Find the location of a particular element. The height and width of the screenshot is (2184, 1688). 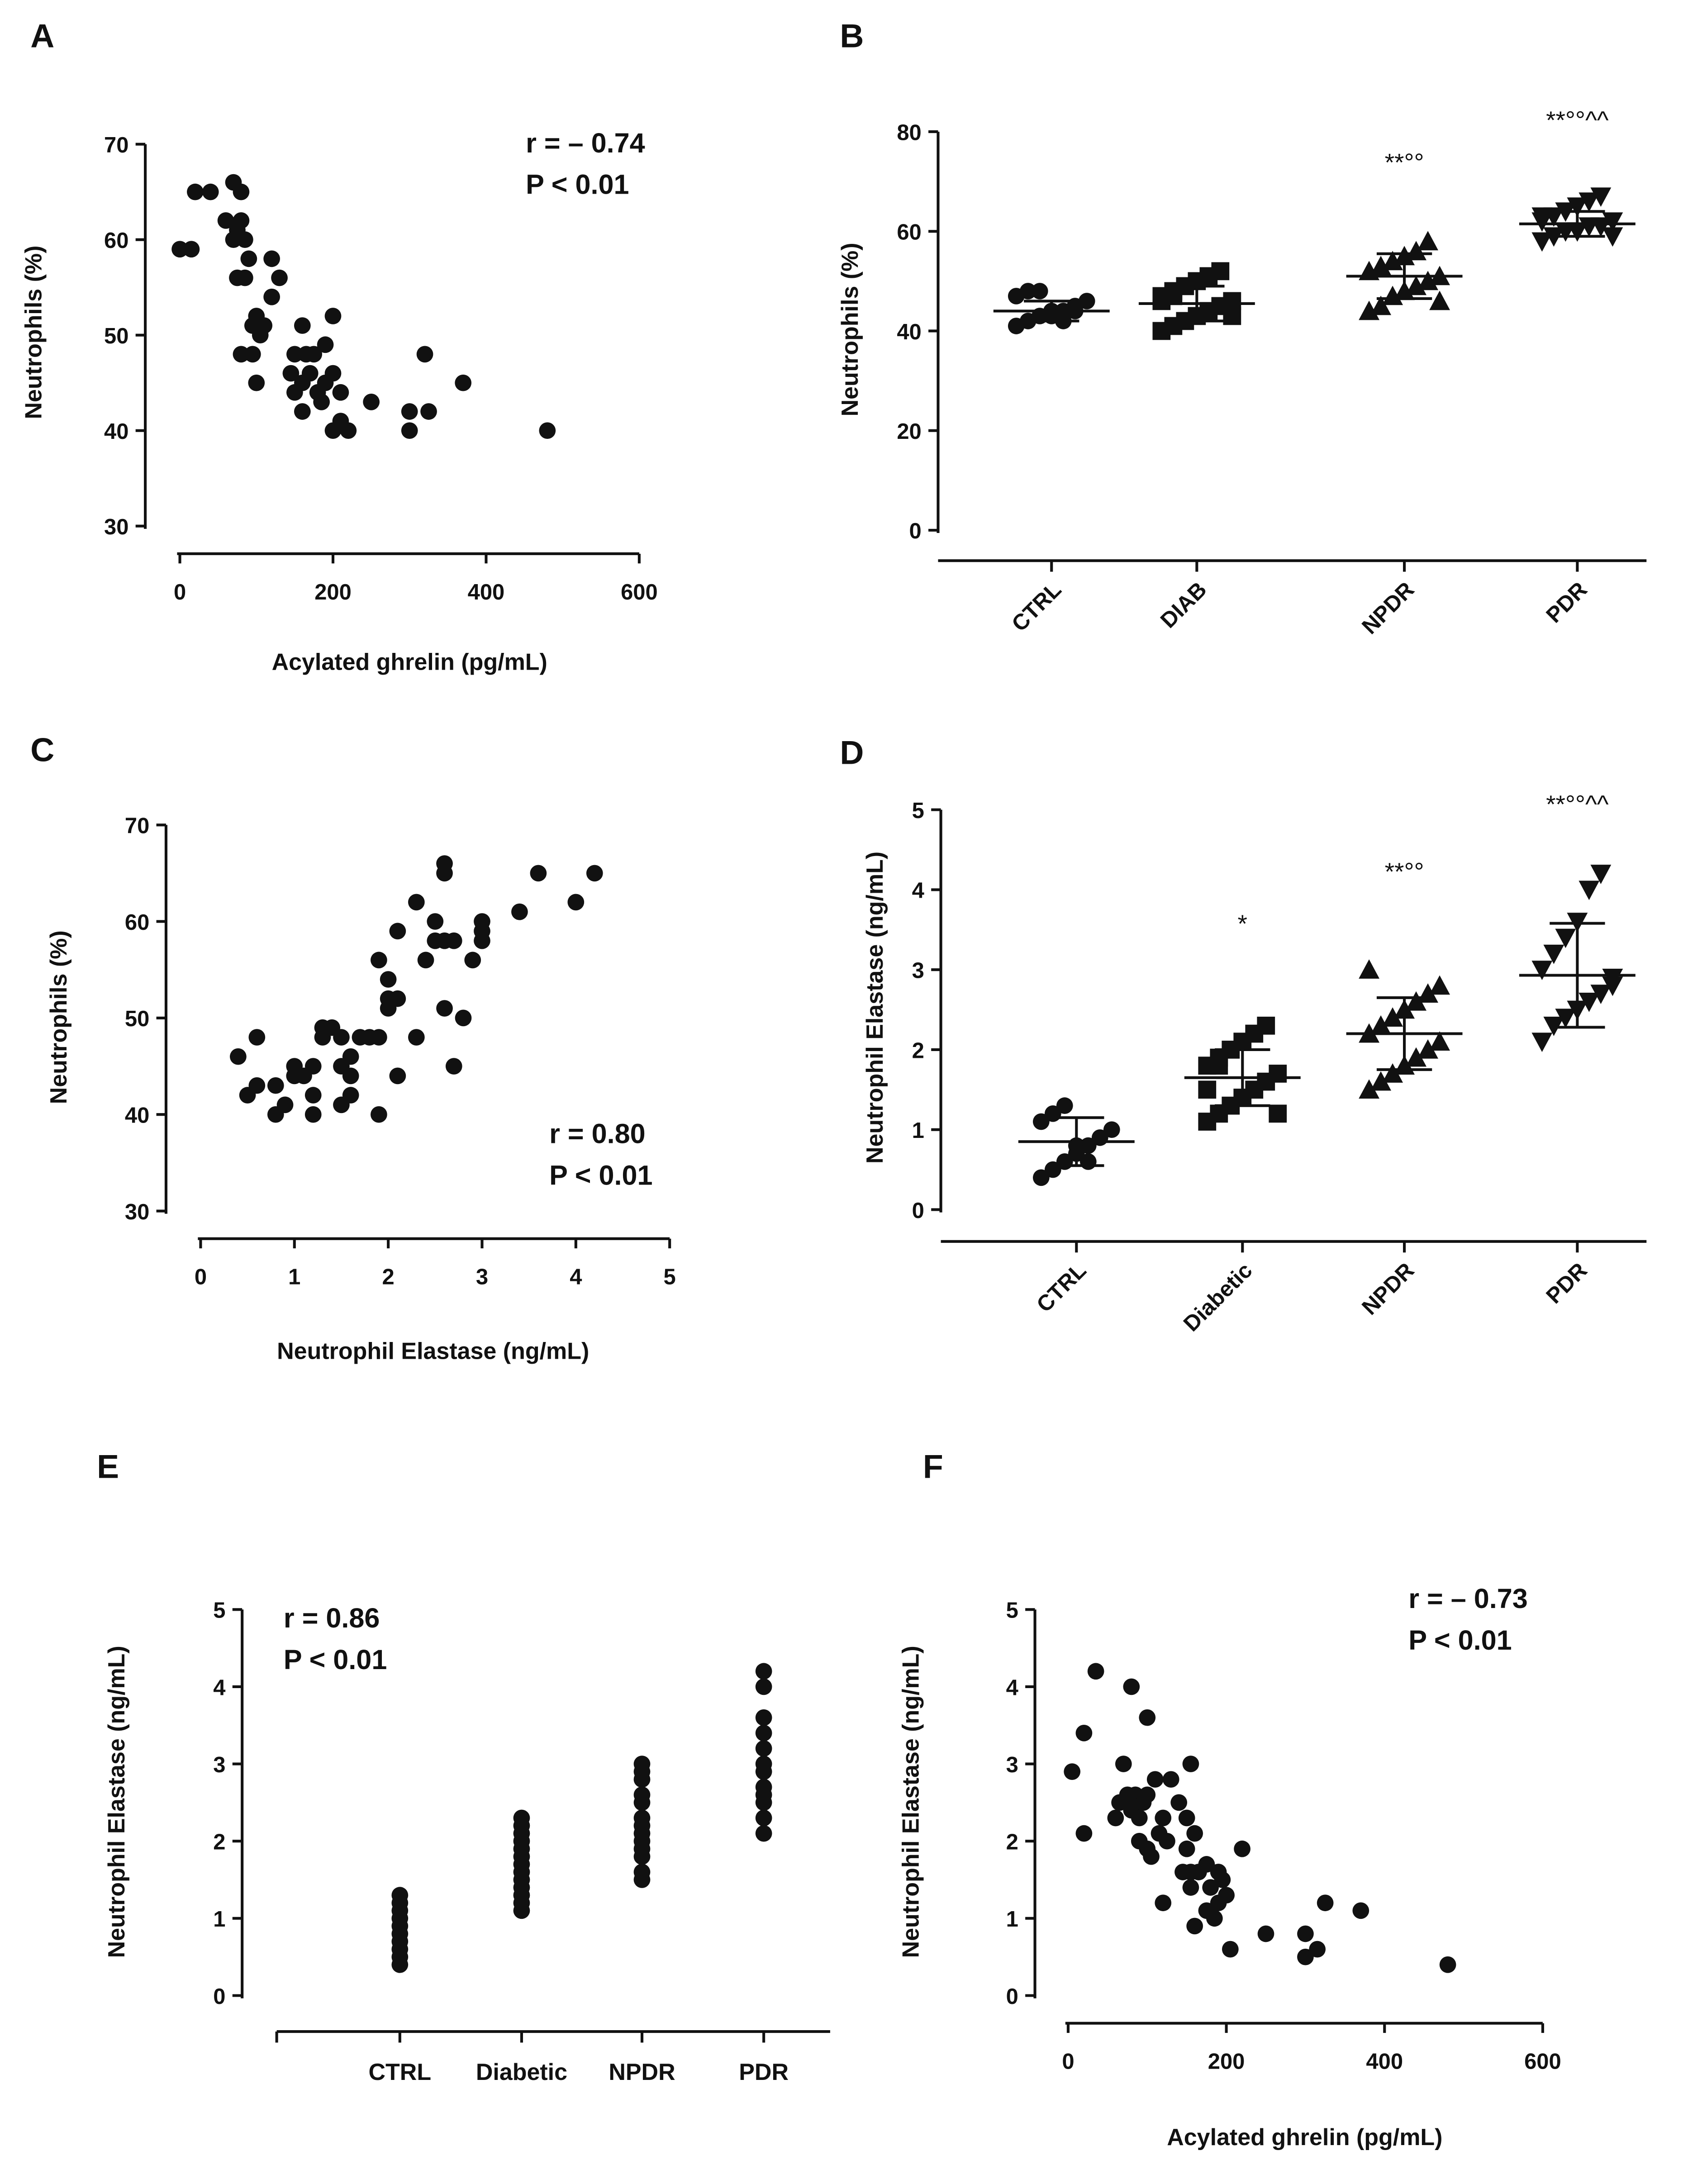

group-npdr: **°° is located at coordinates (1404, 978).